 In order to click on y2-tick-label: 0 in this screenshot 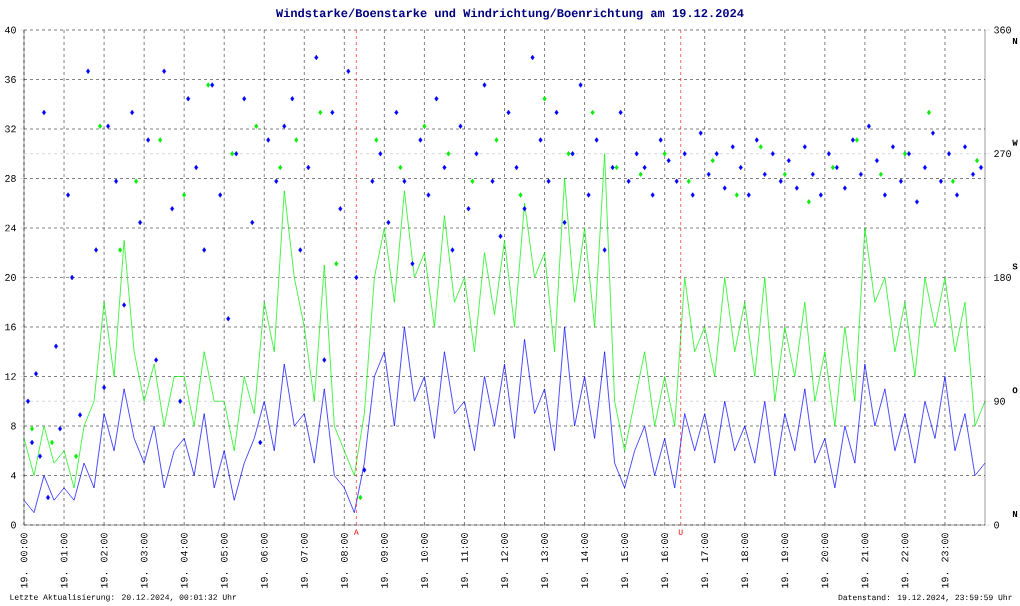, I will do `click(996, 525)`.